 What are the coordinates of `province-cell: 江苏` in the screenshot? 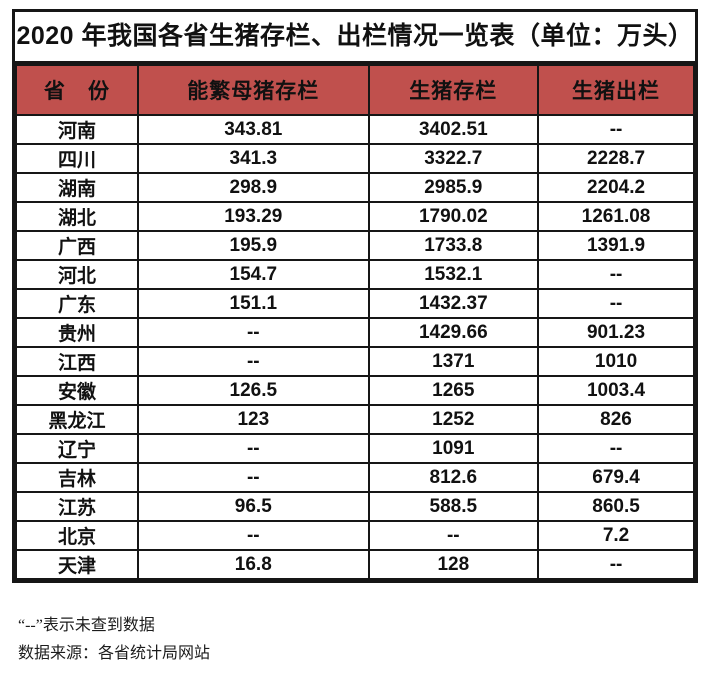 It's located at (77, 506).